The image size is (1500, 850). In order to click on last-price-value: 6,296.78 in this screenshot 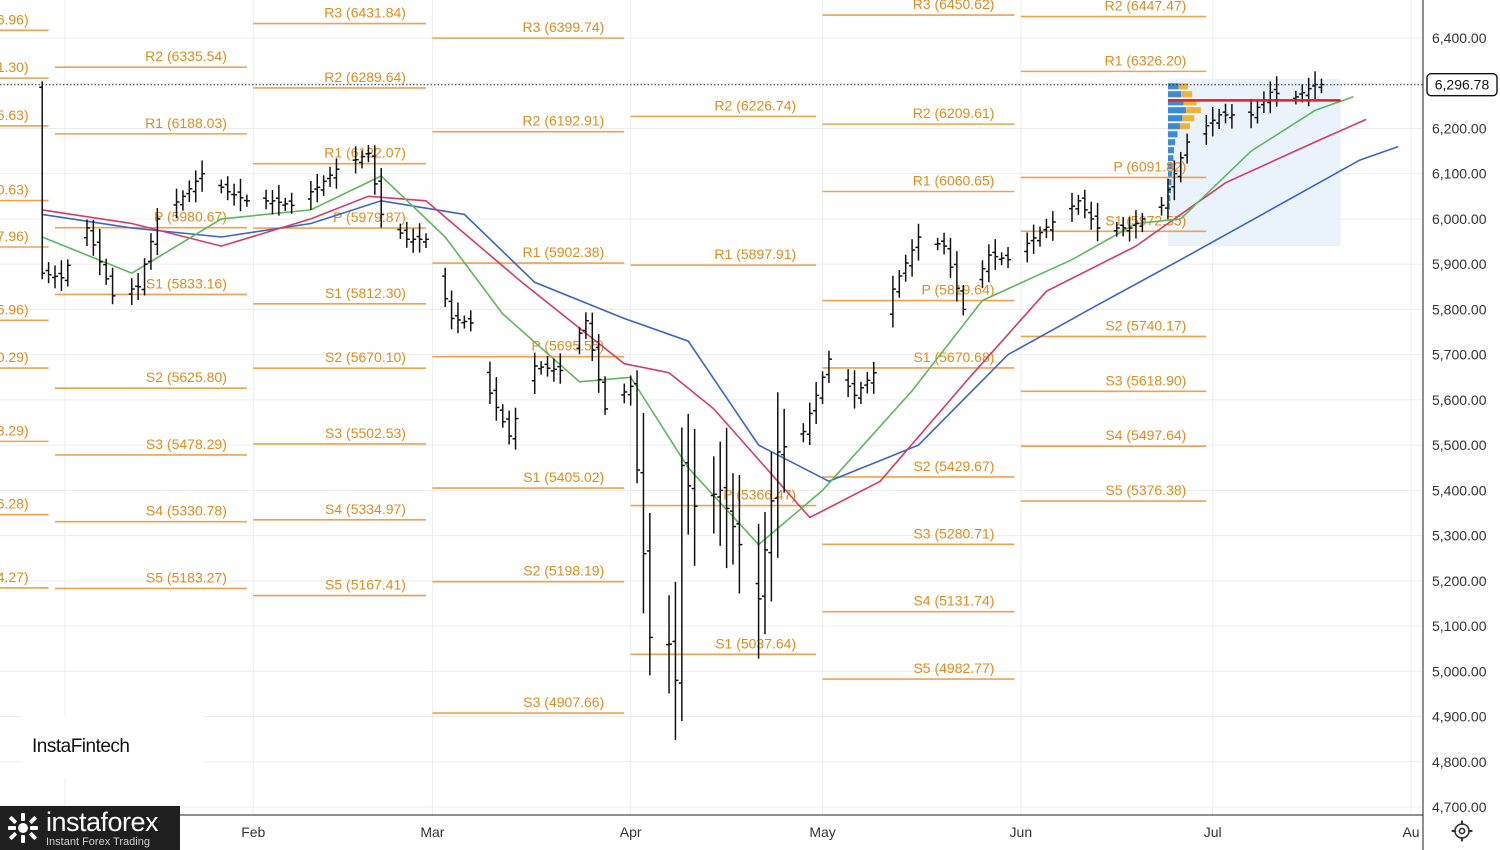, I will do `click(1462, 85)`.